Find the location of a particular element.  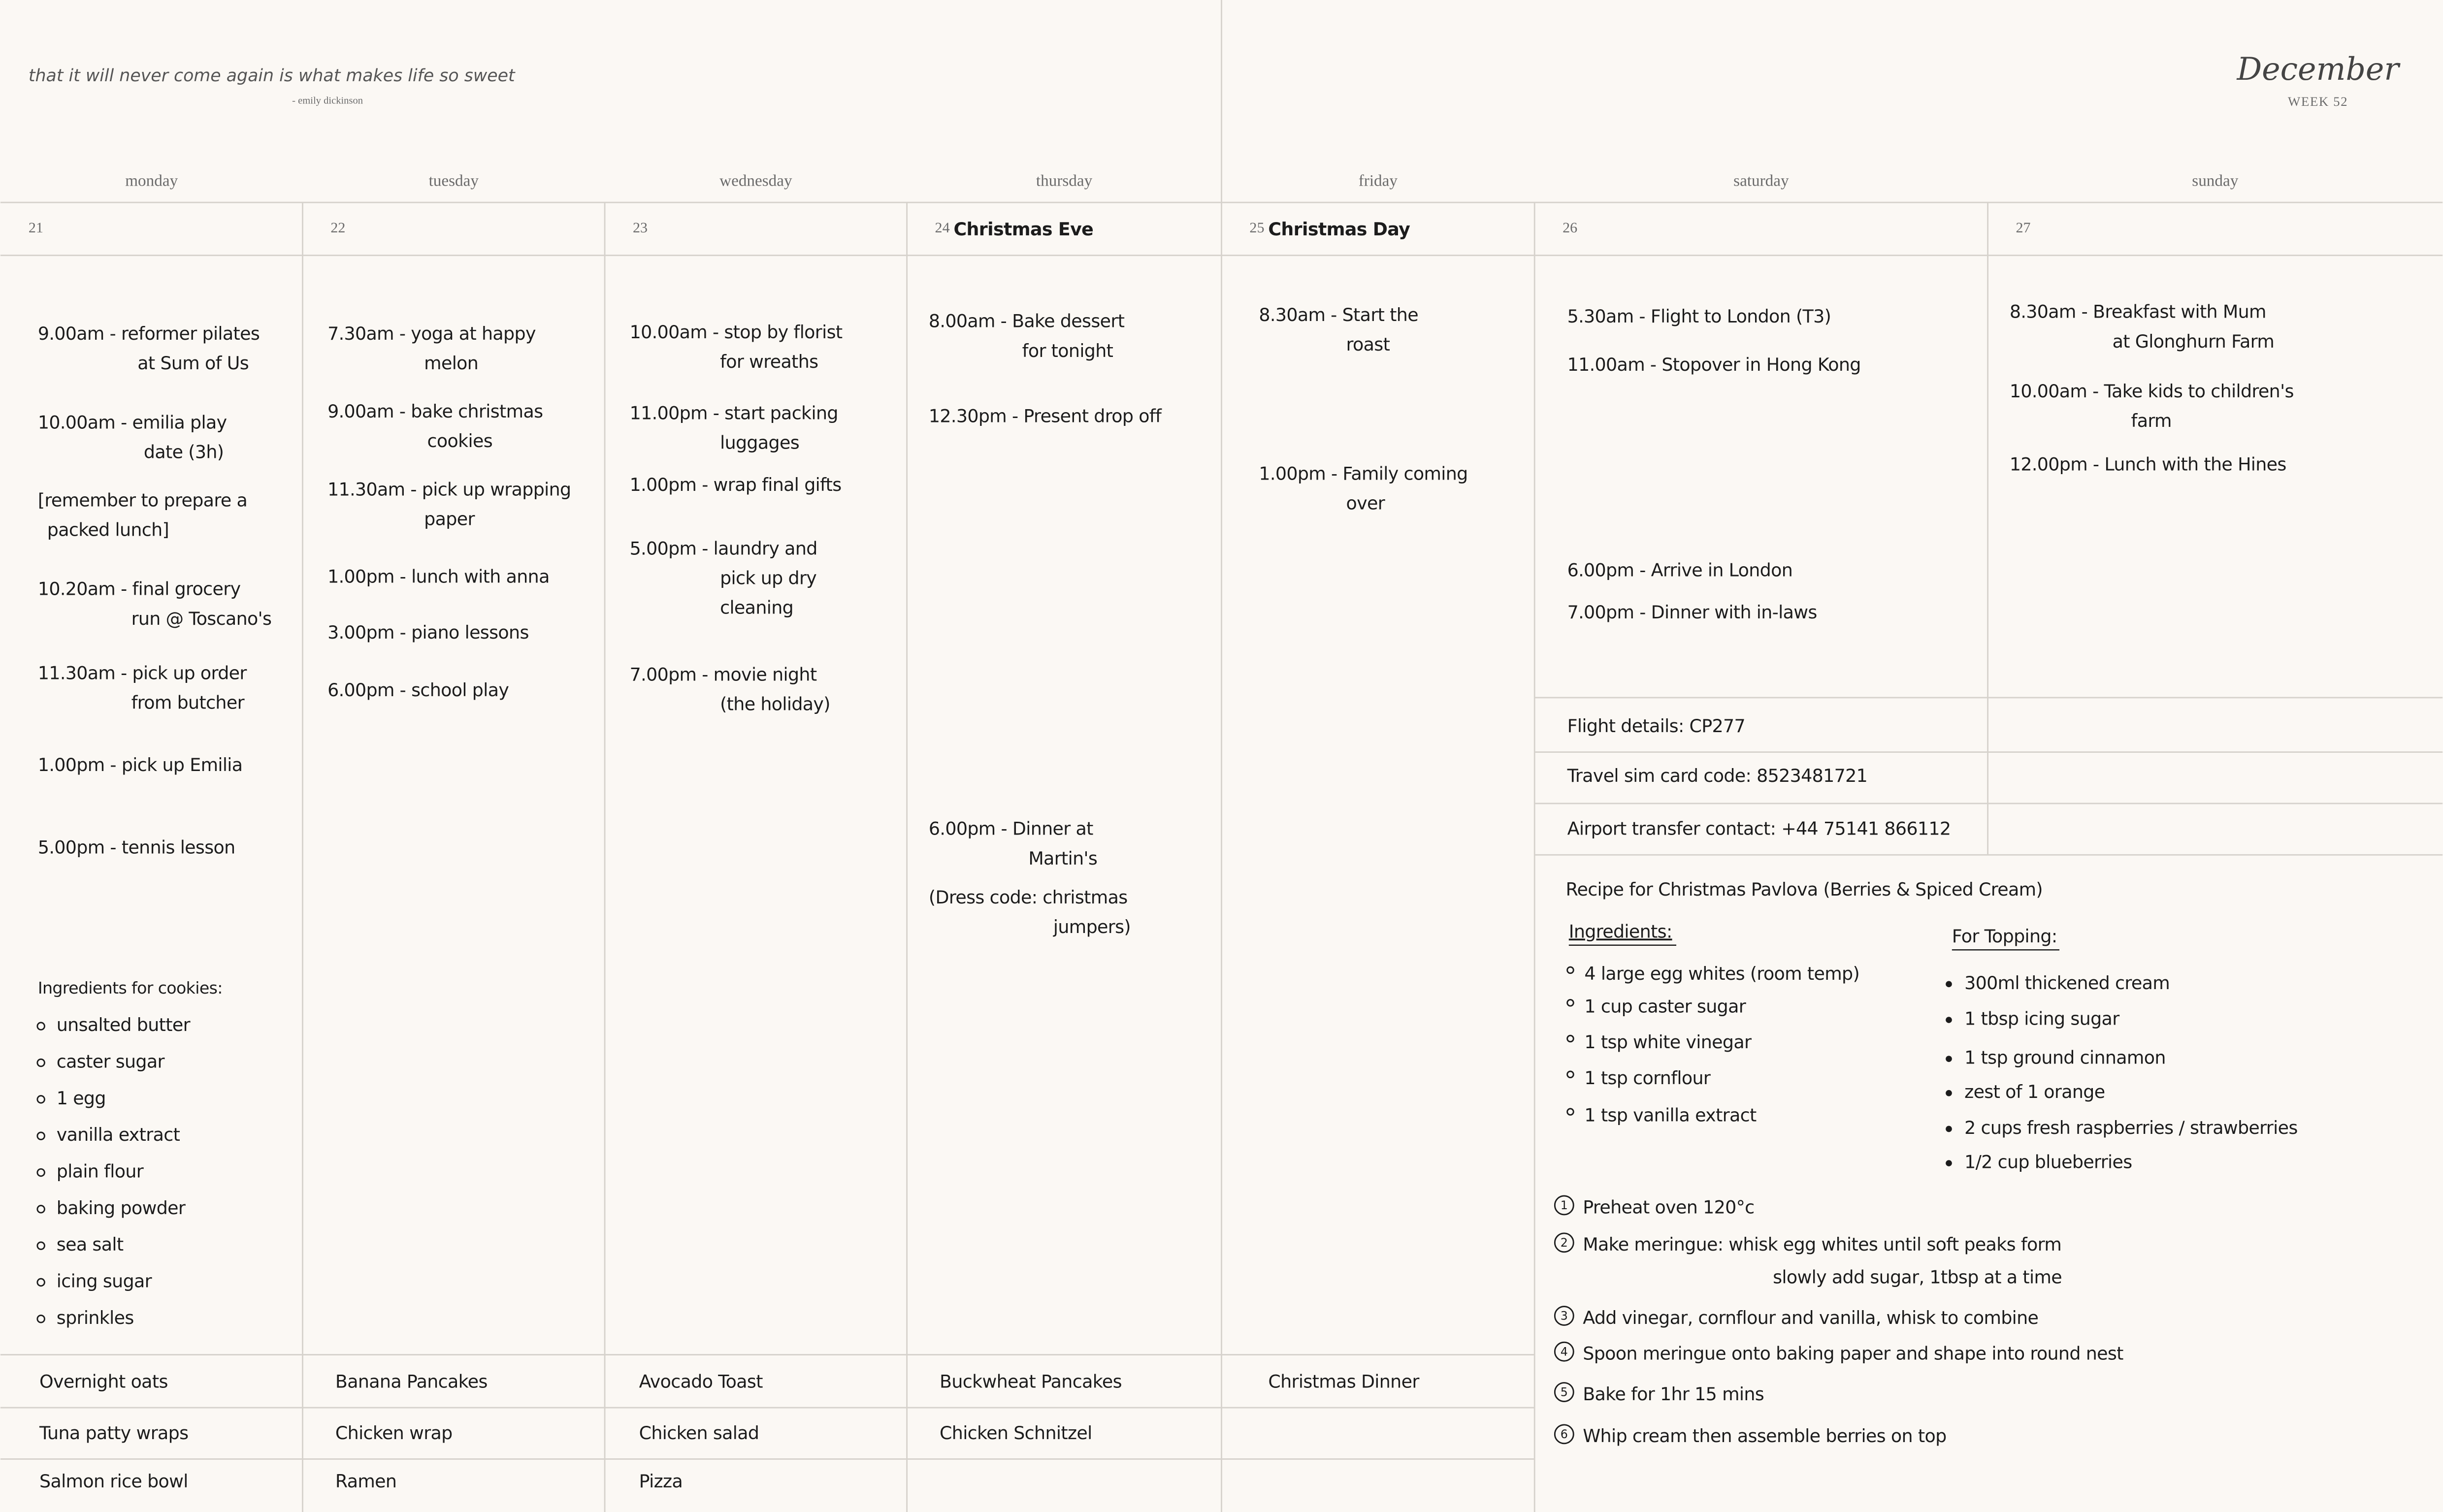

month: December is located at coordinates (2318, 69).